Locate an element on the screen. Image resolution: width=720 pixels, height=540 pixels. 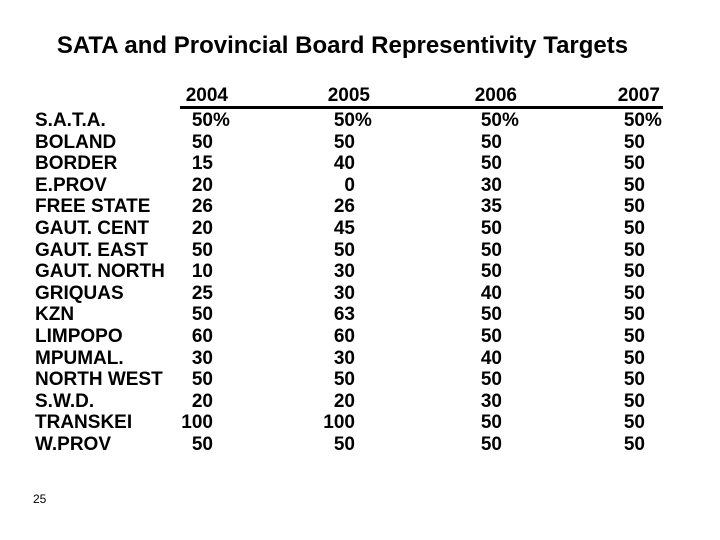
row-label: MPUMAL. is located at coordinates (79, 358).